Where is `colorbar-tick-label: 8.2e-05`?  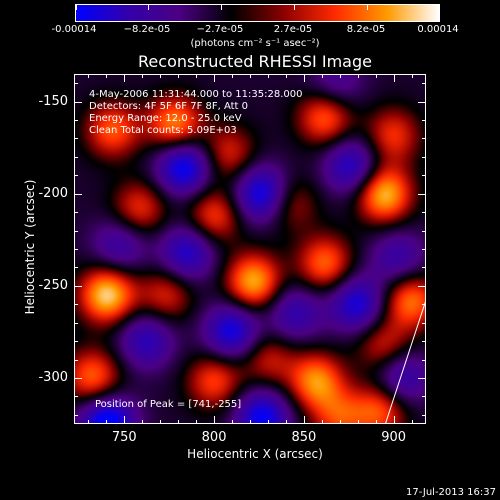 colorbar-tick-label: 8.2e-05 is located at coordinates (366, 29).